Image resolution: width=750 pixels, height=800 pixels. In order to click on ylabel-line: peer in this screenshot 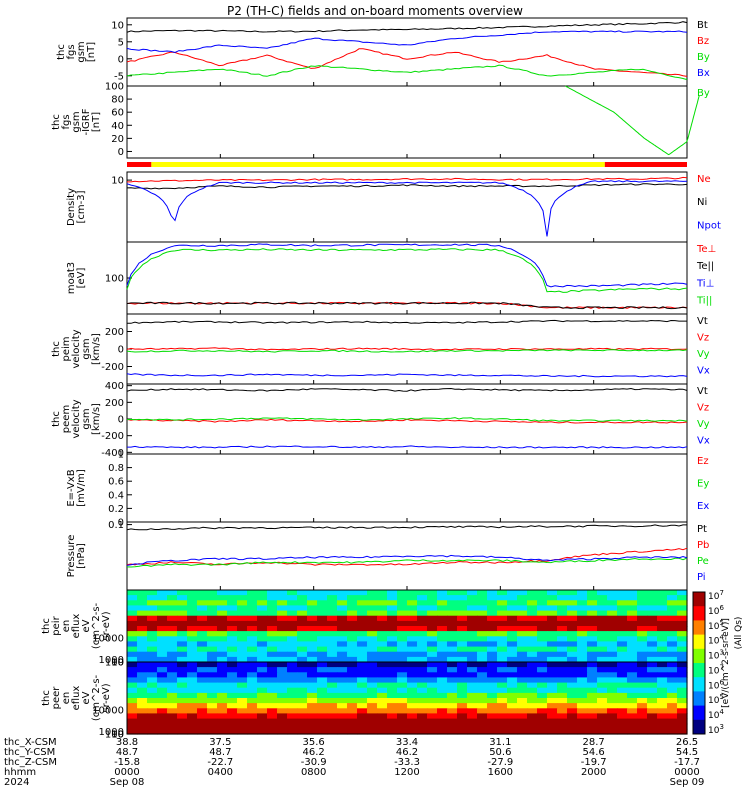, I will do `click(56, 698)`.